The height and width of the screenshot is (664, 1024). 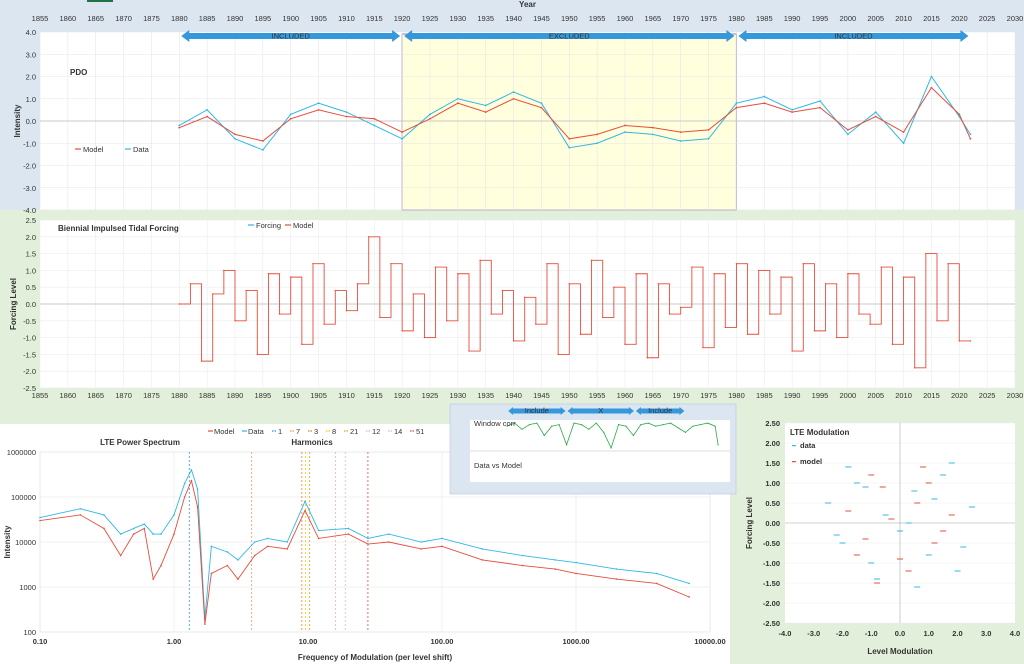 What do you see at coordinates (708, 18) in the screenshot?
I see `pdo-x-tick-label: 1975` at bounding box center [708, 18].